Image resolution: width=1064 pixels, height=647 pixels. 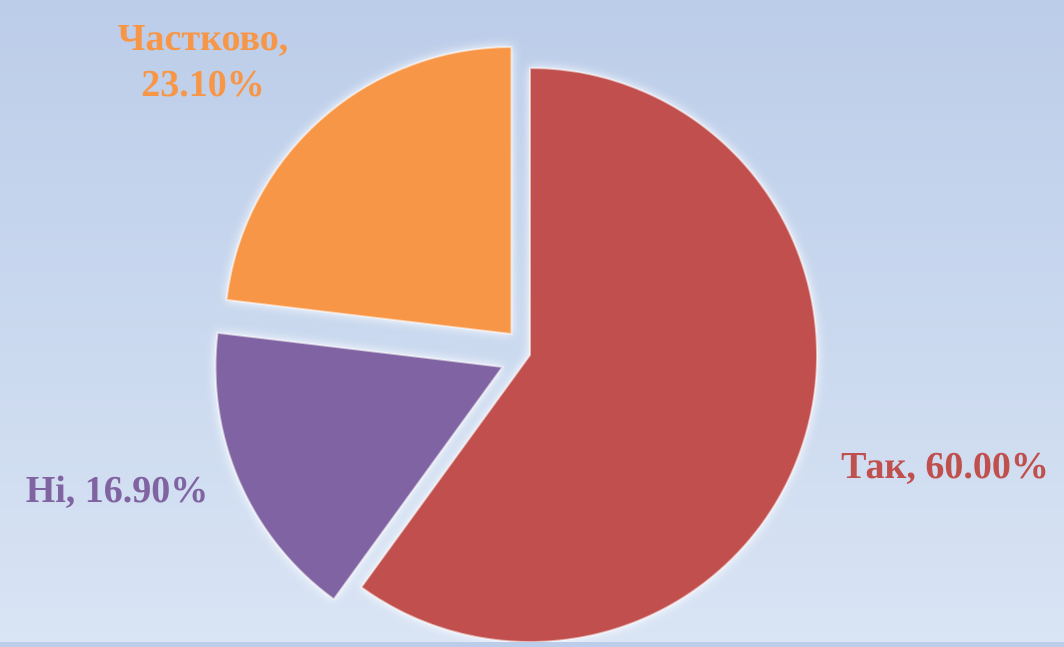 I want to click on data-label-chastkovo: Частково, 23.10%, so click(x=203, y=61).